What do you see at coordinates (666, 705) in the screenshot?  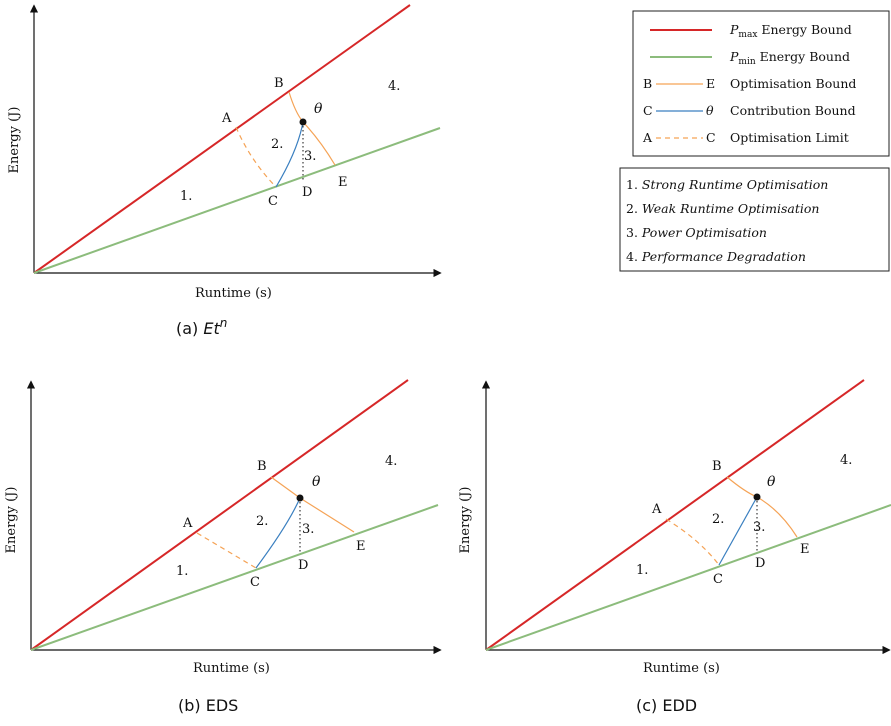 I see `caption-c: (c) EDD` at bounding box center [666, 705].